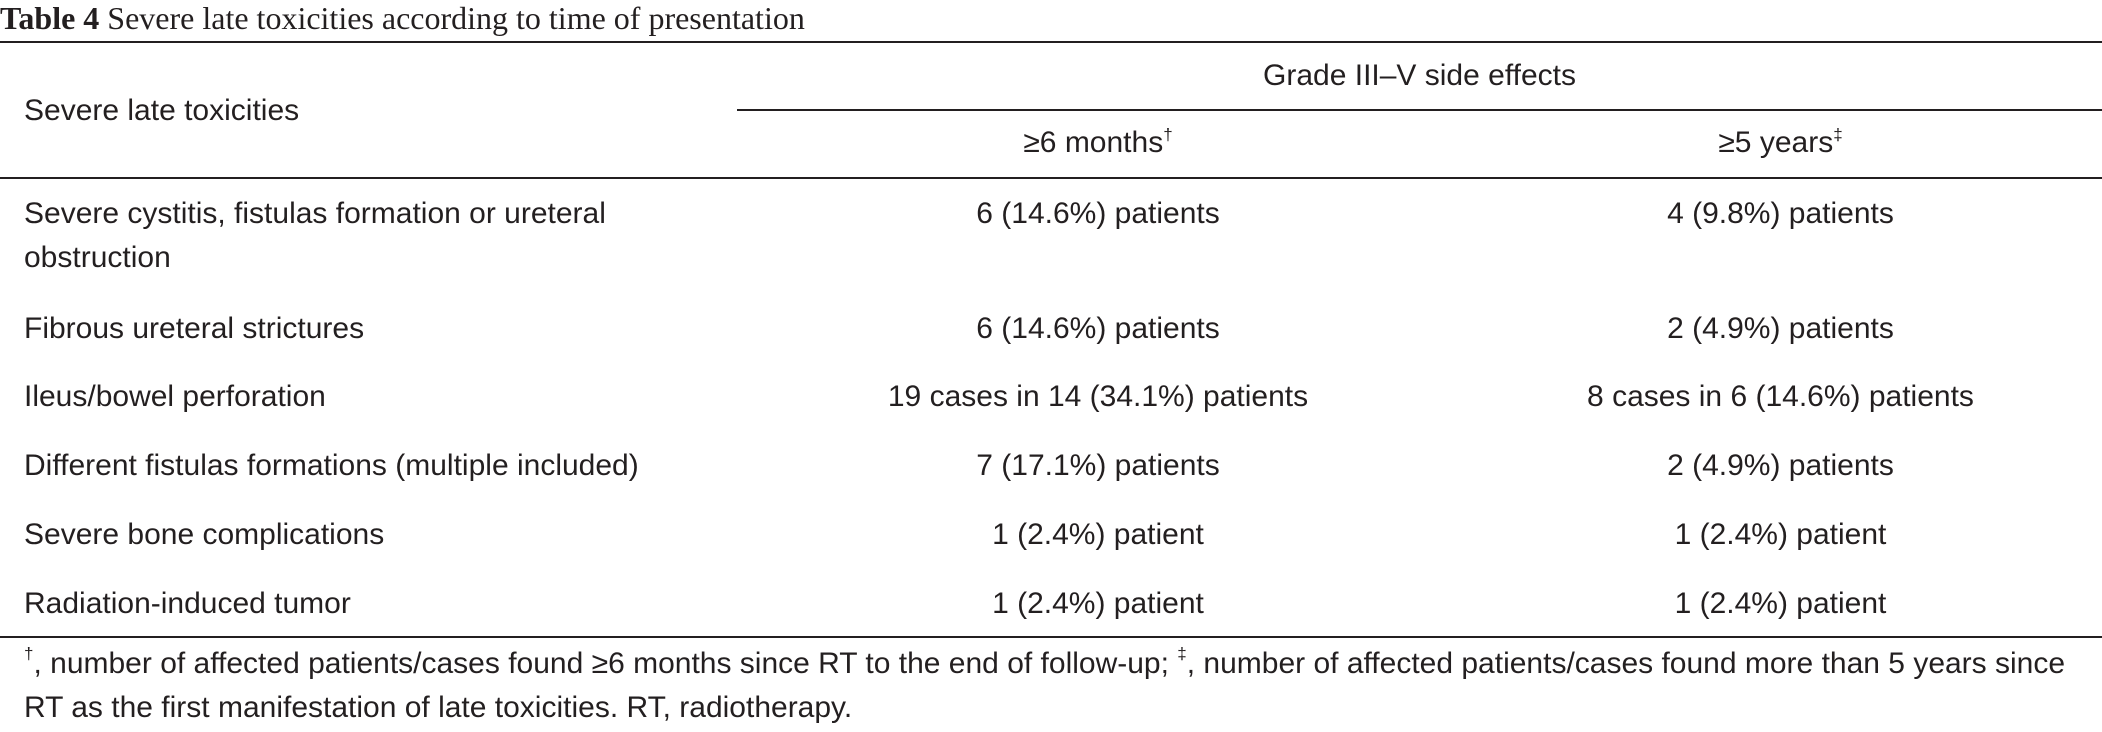 Image resolution: width=2102 pixels, height=732 pixels. Describe the element at coordinates (29, 653) in the screenshot. I see `footnote-dagger-mark: †` at that location.